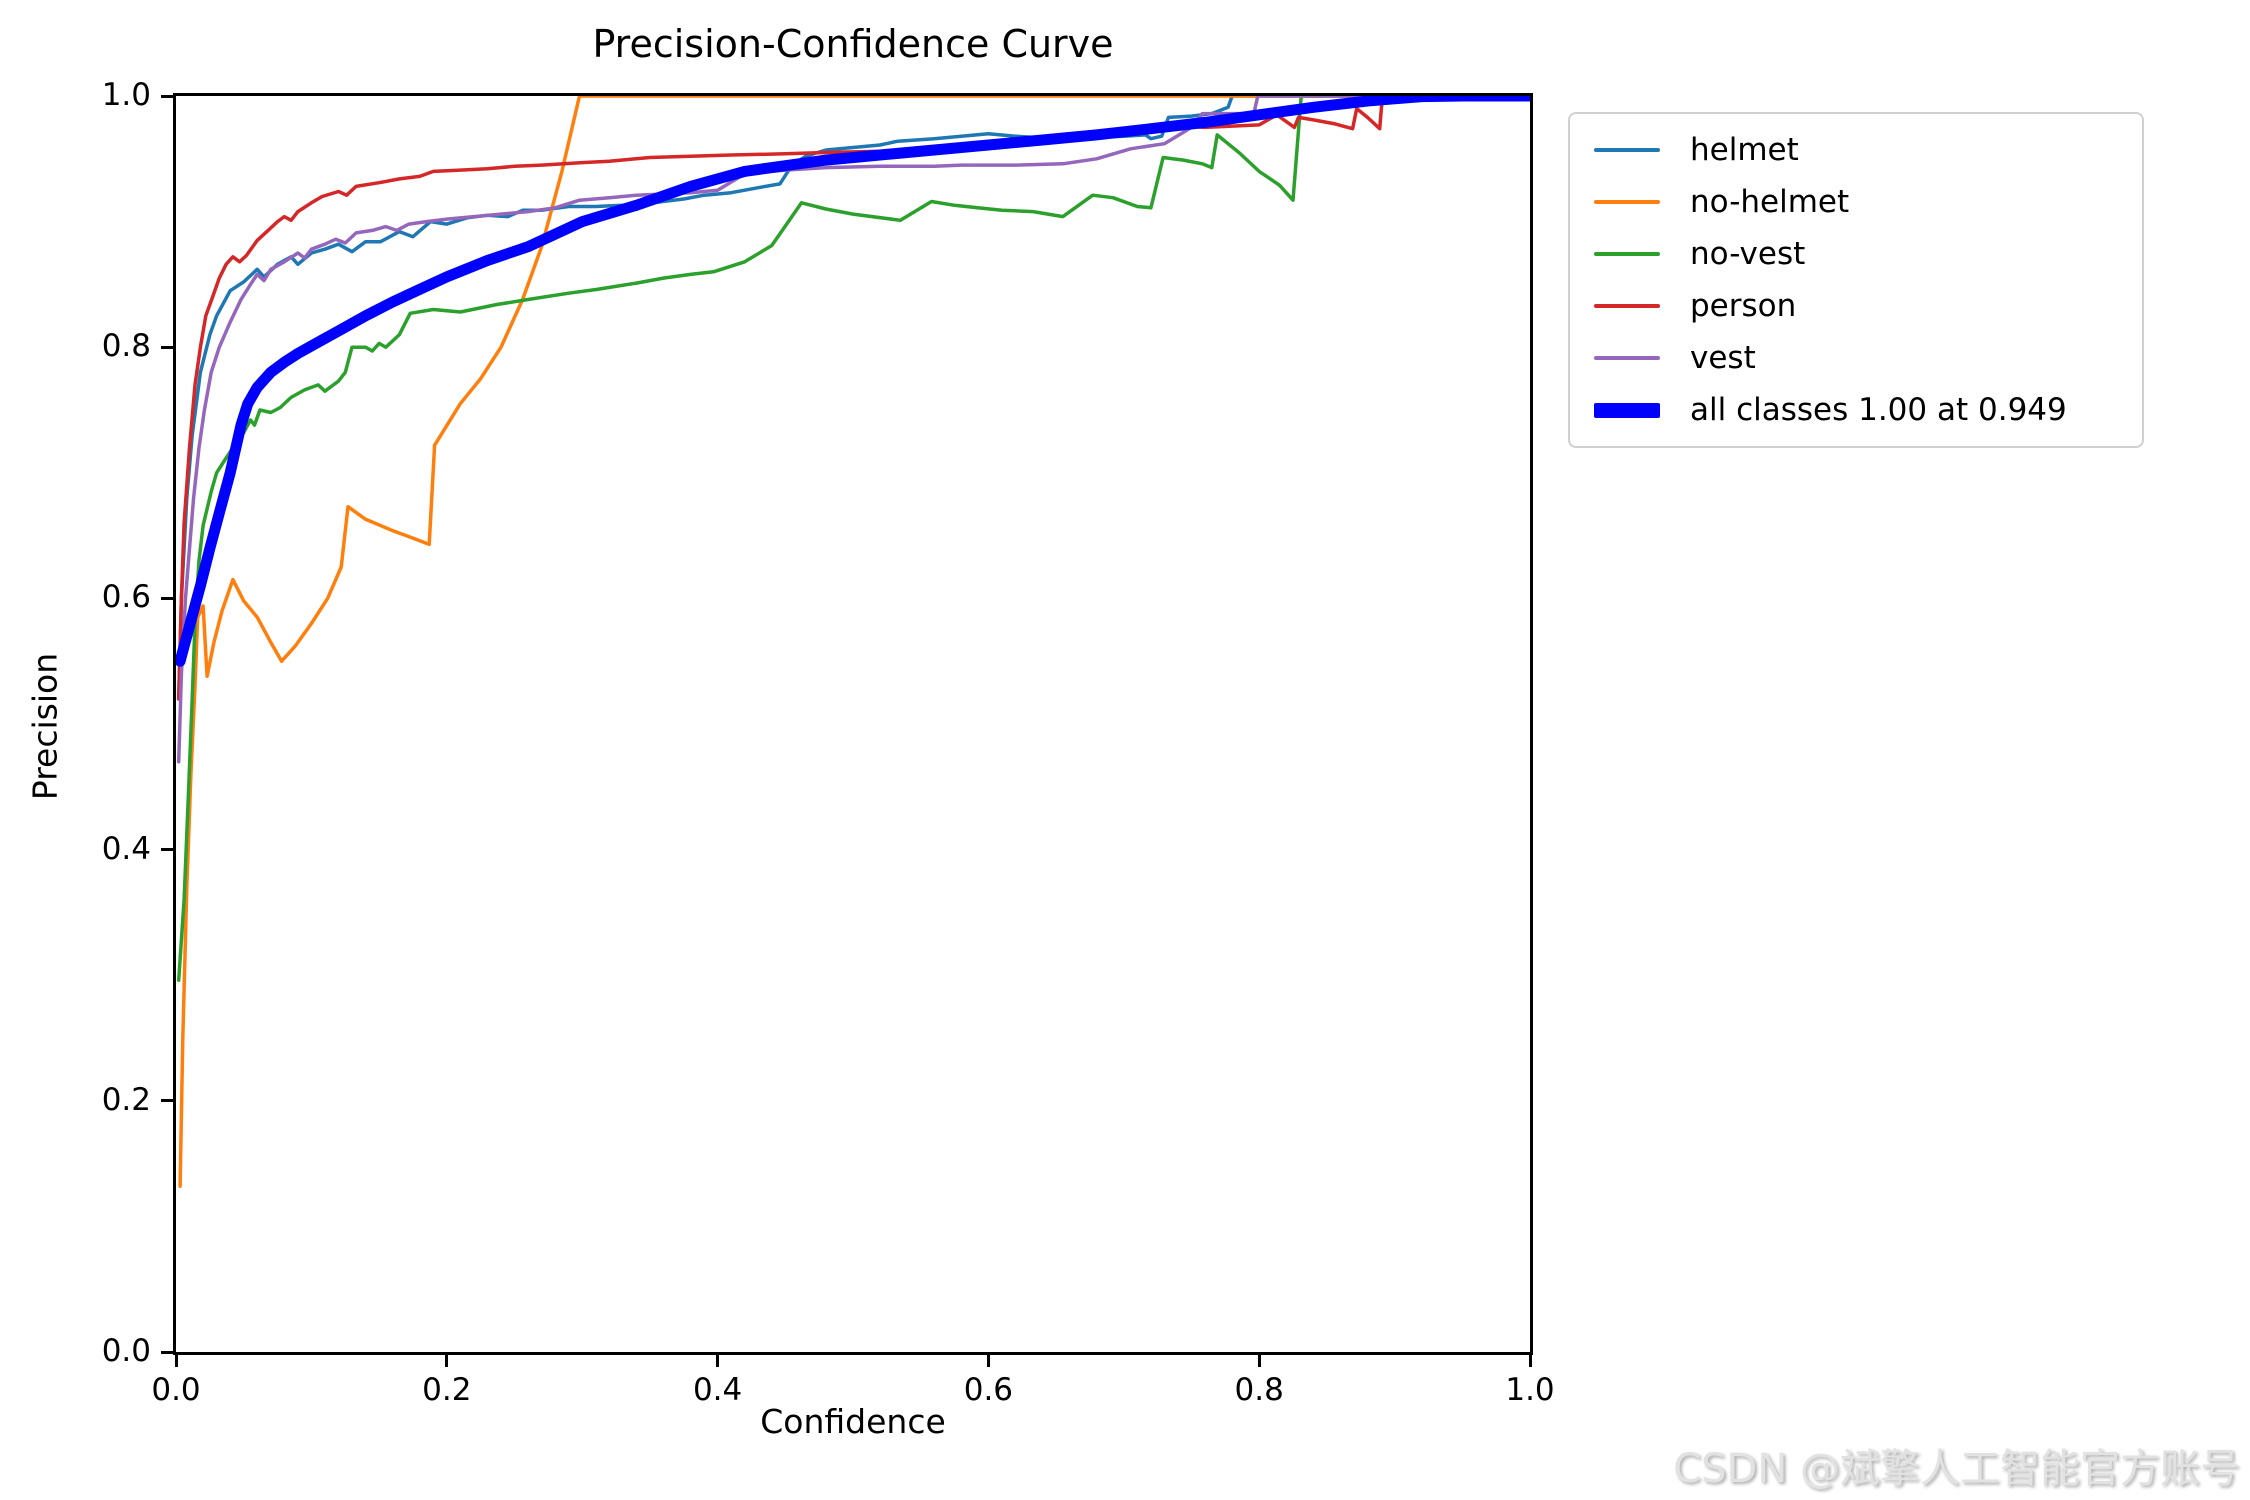  Describe the element at coordinates (176, 1390) in the screenshot. I see `x-tick-label: 0.0` at that location.